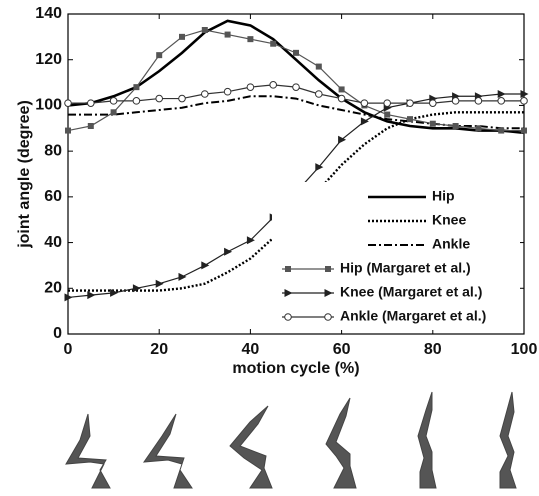 This screenshot has height=496, width=539. I want to click on legend-label: Knee, so click(449, 220).